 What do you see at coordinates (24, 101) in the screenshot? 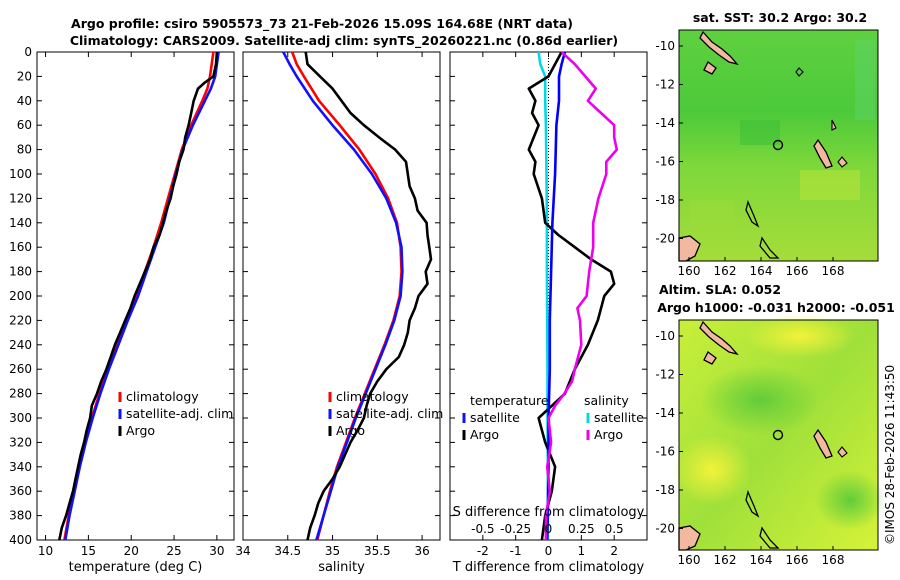
I see `y-tick-label: 40` at bounding box center [24, 101].